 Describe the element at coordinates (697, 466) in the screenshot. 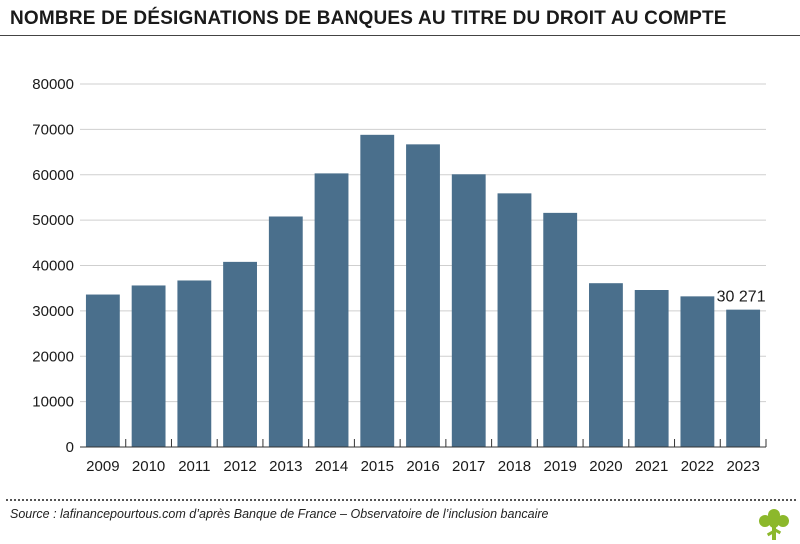

I see `x-tick-label: 2022` at that location.